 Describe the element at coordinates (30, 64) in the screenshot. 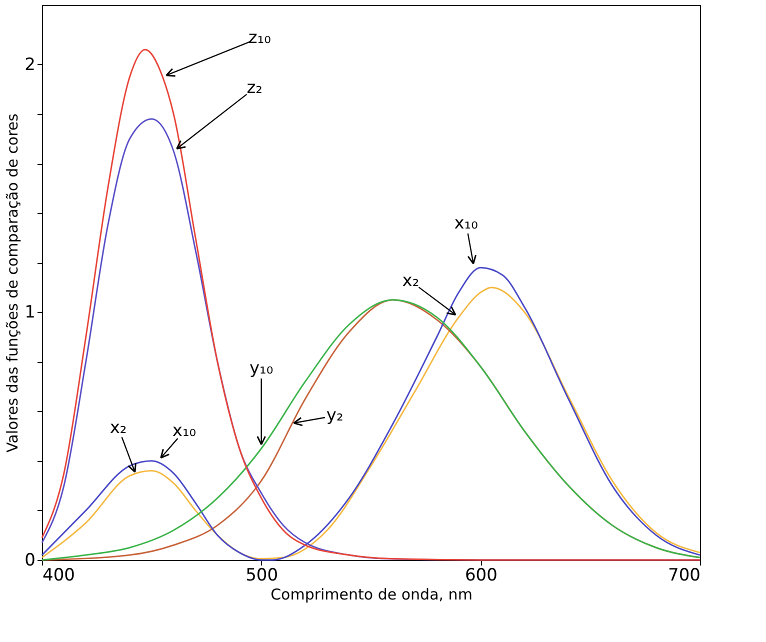

I see `y-tick-label: 2` at that location.